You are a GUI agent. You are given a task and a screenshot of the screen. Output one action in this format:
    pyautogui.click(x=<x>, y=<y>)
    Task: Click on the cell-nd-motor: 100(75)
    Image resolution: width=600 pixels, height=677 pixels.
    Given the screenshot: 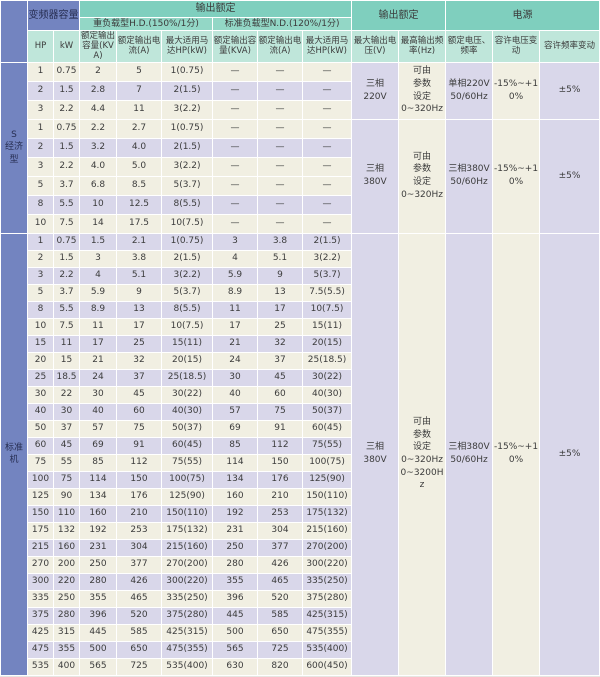 What is the action you would take?
    pyautogui.click(x=327, y=462)
    